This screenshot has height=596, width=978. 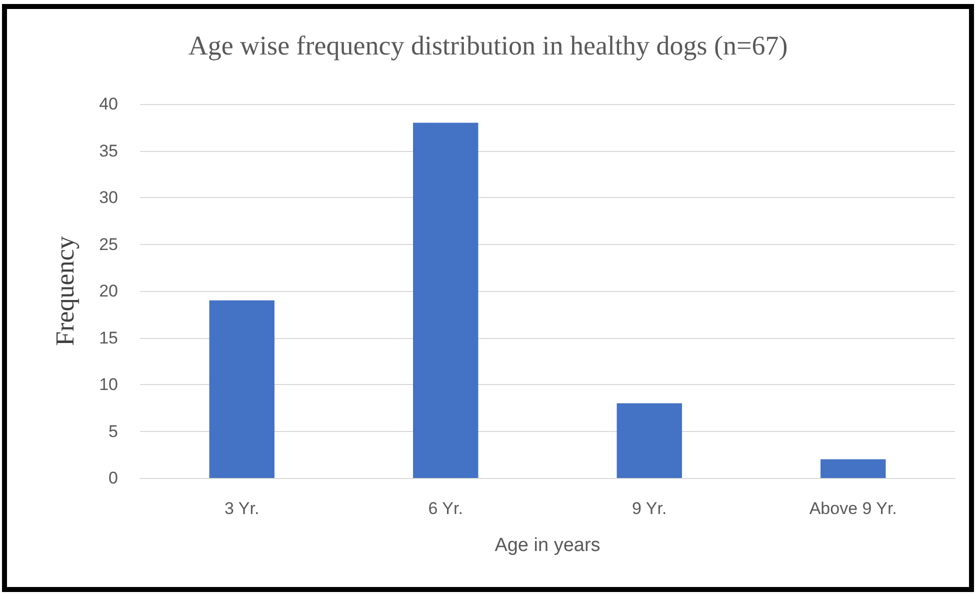 What do you see at coordinates (108, 338) in the screenshot?
I see `y-tick-label: 15` at bounding box center [108, 338].